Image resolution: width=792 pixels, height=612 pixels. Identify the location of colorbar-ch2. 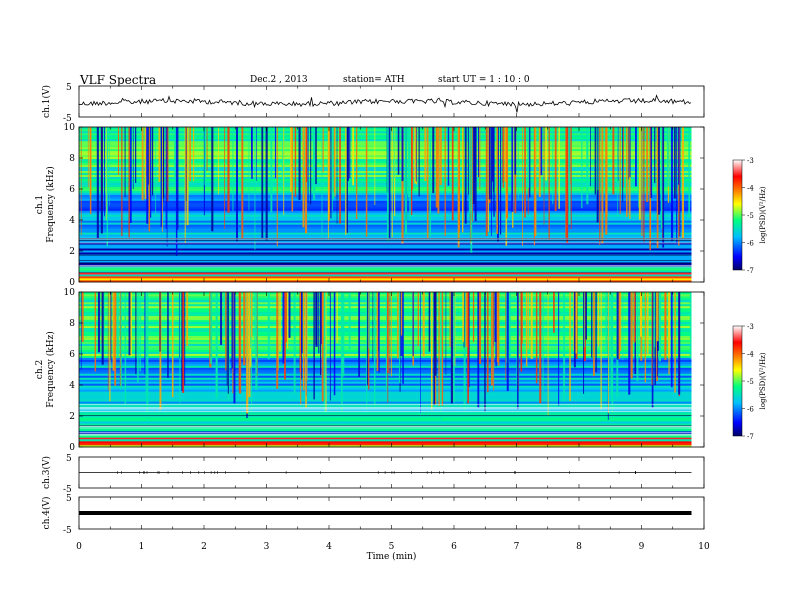
(737, 381).